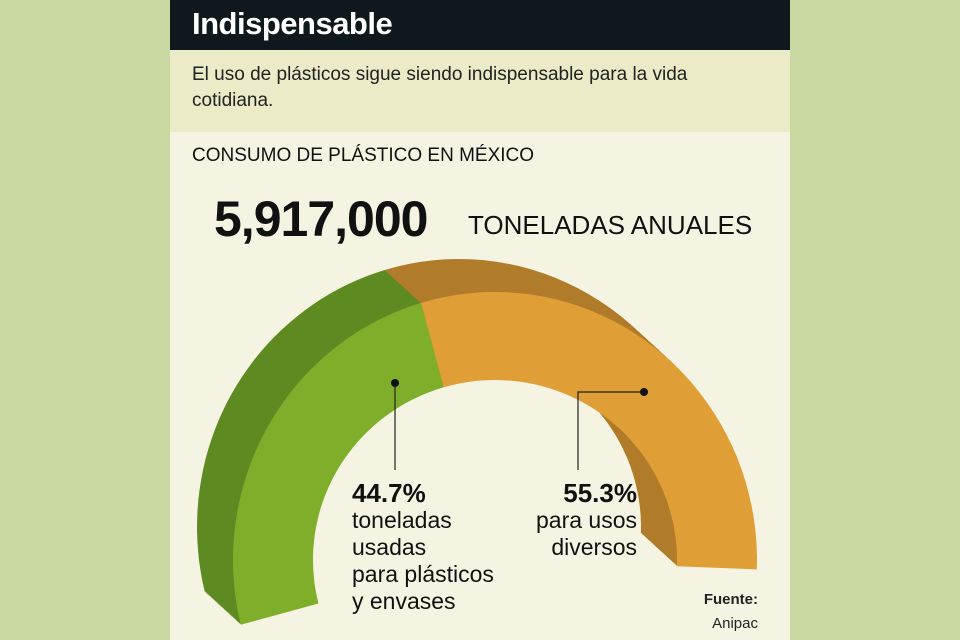  What do you see at coordinates (480, 25) in the screenshot?
I see `header-bar: Indispensable` at bounding box center [480, 25].